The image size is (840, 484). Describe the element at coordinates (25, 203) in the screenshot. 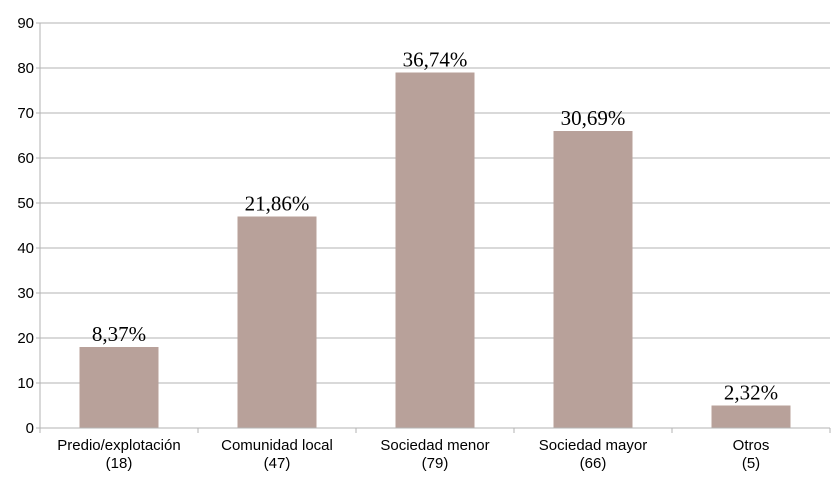

I see `y-tick-label: 50` at that location.